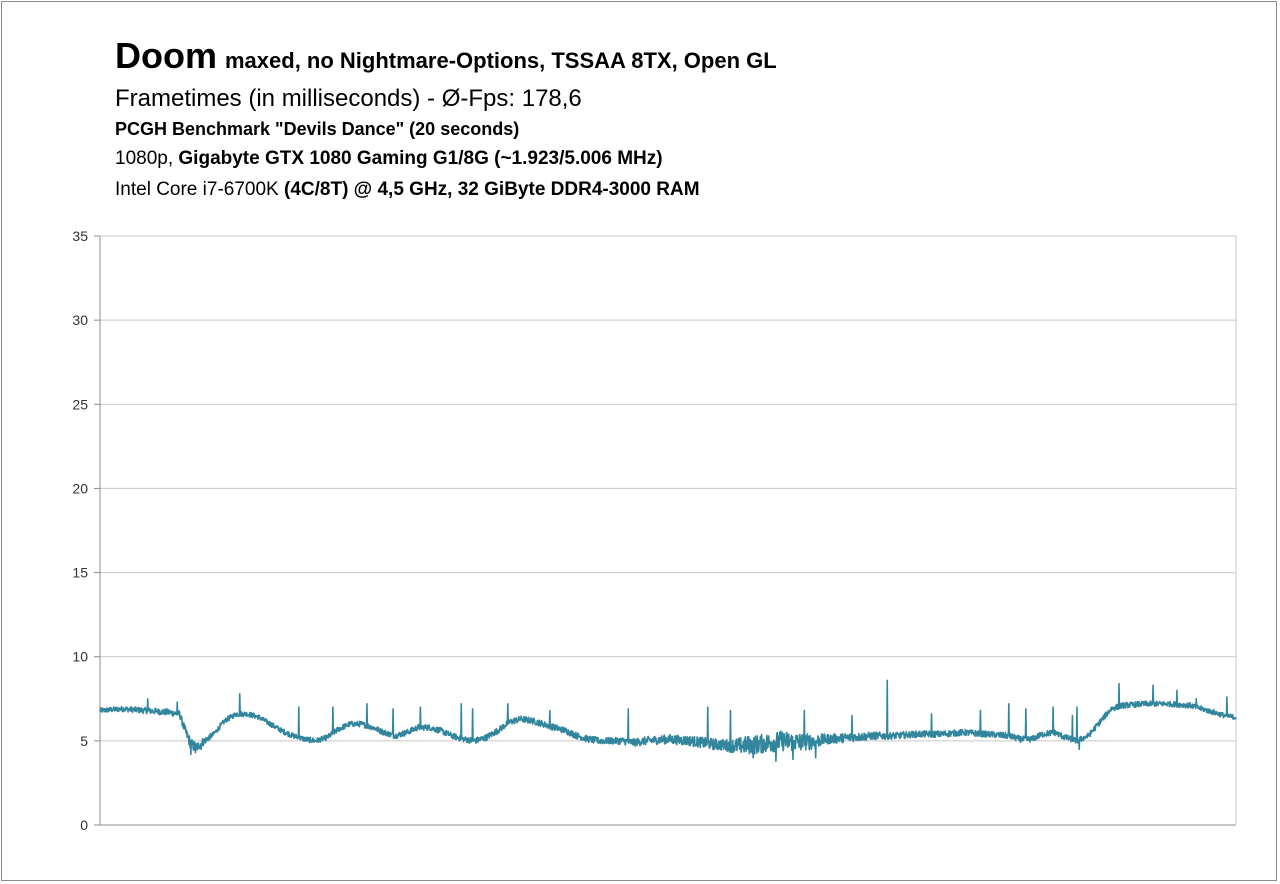 The height and width of the screenshot is (884, 1280). I want to click on y-tick-label-30: 30, so click(80, 320).